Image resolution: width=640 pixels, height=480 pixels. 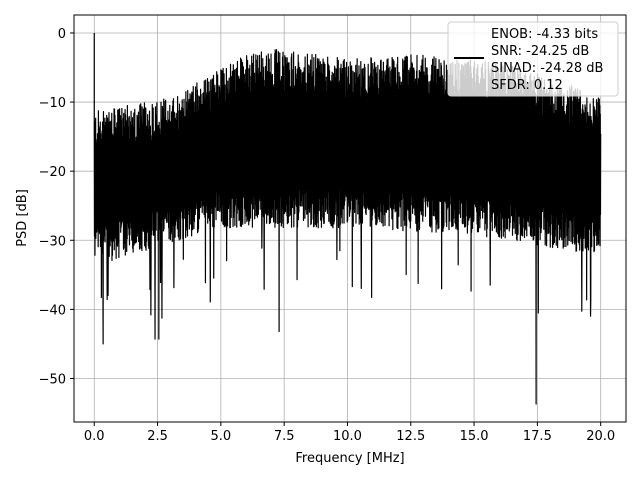 What do you see at coordinates (52, 310) in the screenshot?
I see `y-tick-label: −40` at bounding box center [52, 310].